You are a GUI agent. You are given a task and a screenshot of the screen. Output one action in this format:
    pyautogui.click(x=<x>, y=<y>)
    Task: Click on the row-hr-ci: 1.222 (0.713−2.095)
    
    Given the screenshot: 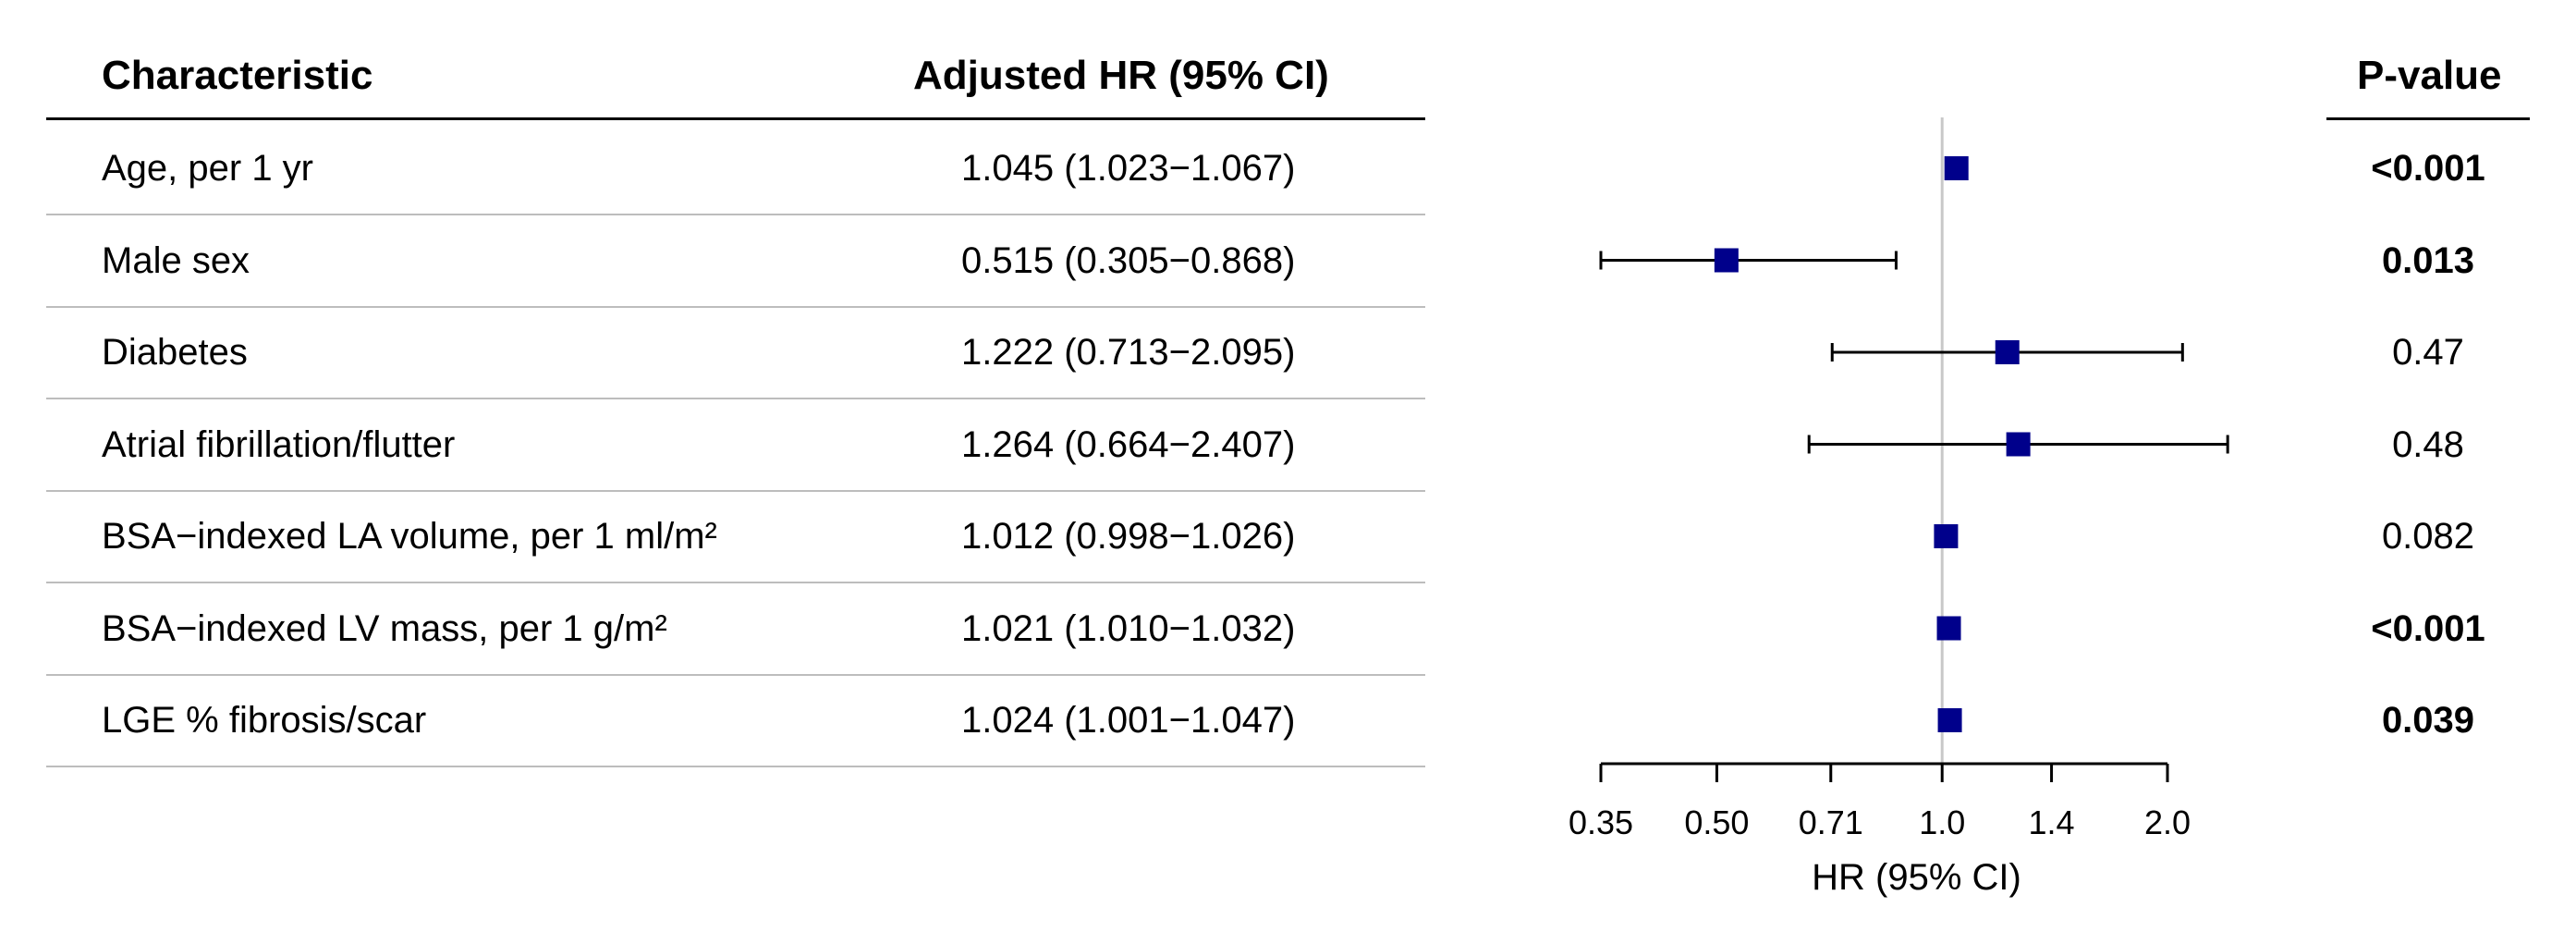 What is the action you would take?
    pyautogui.click(x=1128, y=352)
    